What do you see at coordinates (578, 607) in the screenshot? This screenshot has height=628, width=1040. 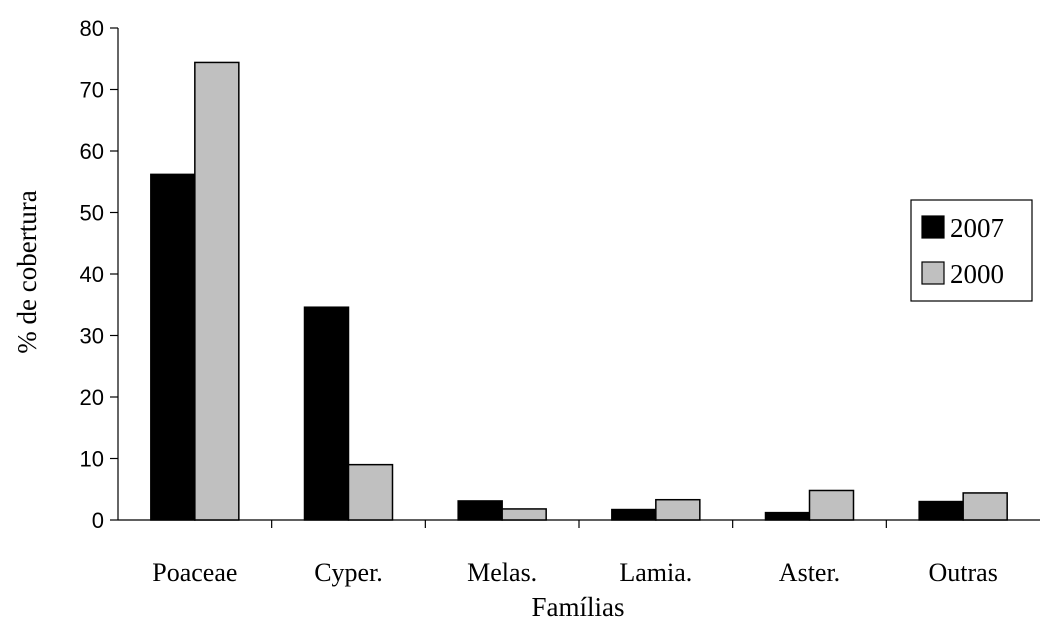 I see `x-axis-title: Famílias` at bounding box center [578, 607].